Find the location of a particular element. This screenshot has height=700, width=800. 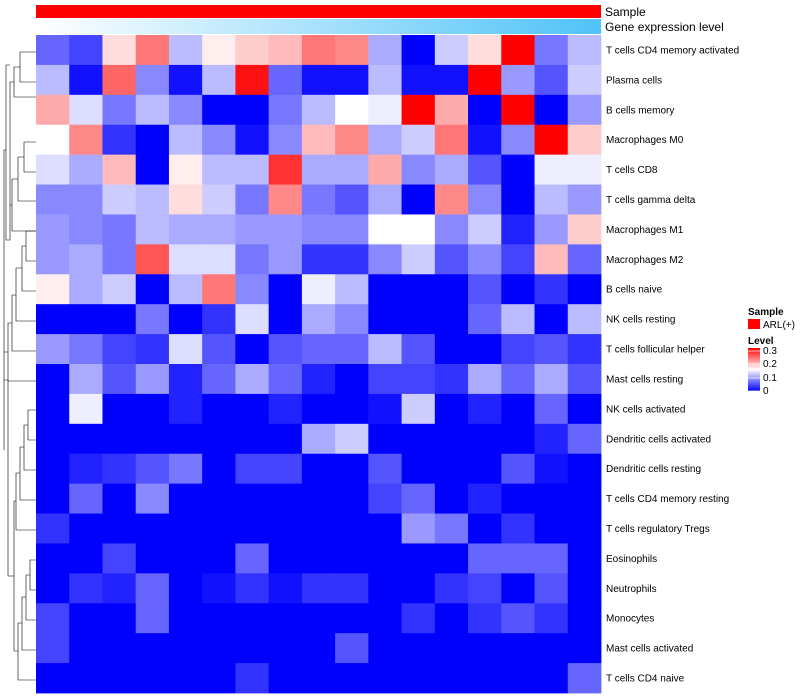

row-label: T cells regulatory Tregs is located at coordinates (658, 529).